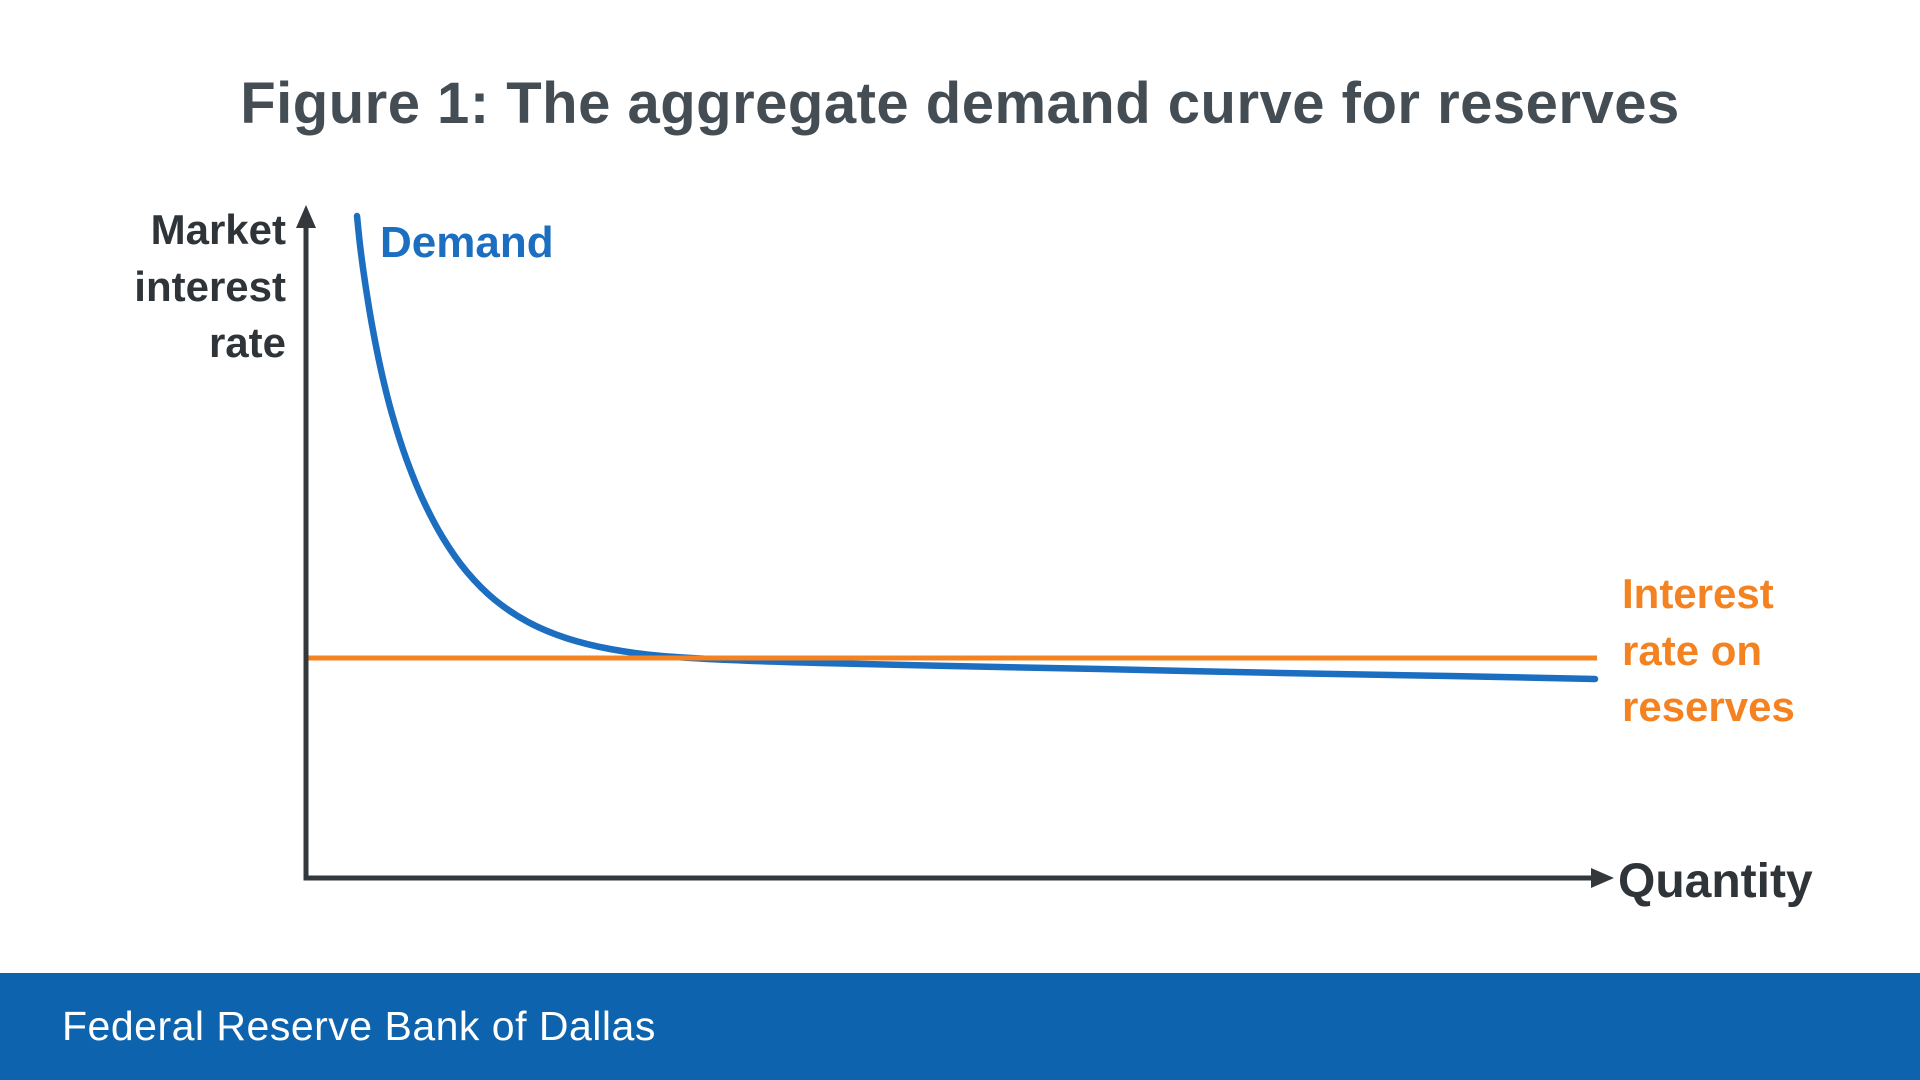  I want to click on y-axis-label: Market interest rate, so click(210, 286).